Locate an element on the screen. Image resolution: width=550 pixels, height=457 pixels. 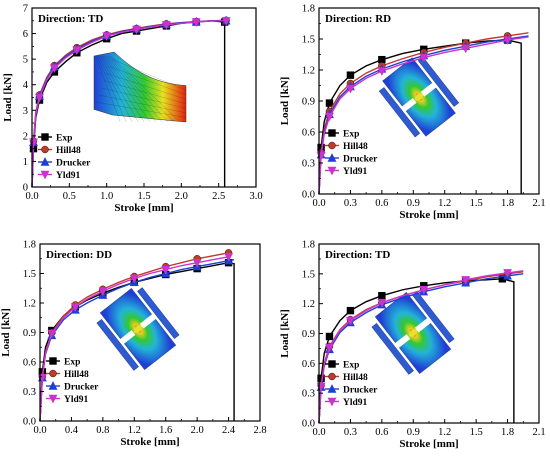
y-tick-label: 3 is located at coordinates (25, 111).